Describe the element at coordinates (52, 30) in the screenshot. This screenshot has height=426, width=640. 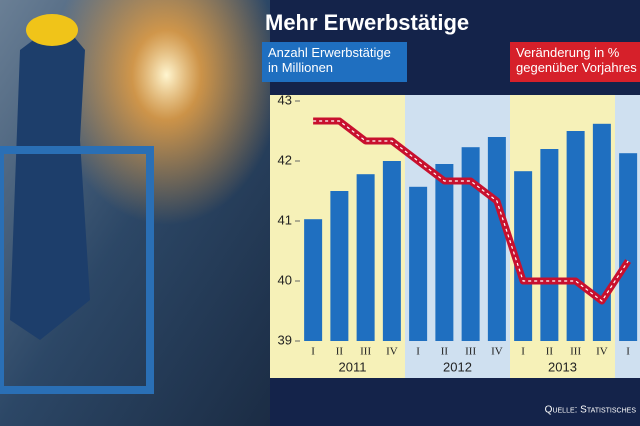
I see `helmet` at that location.